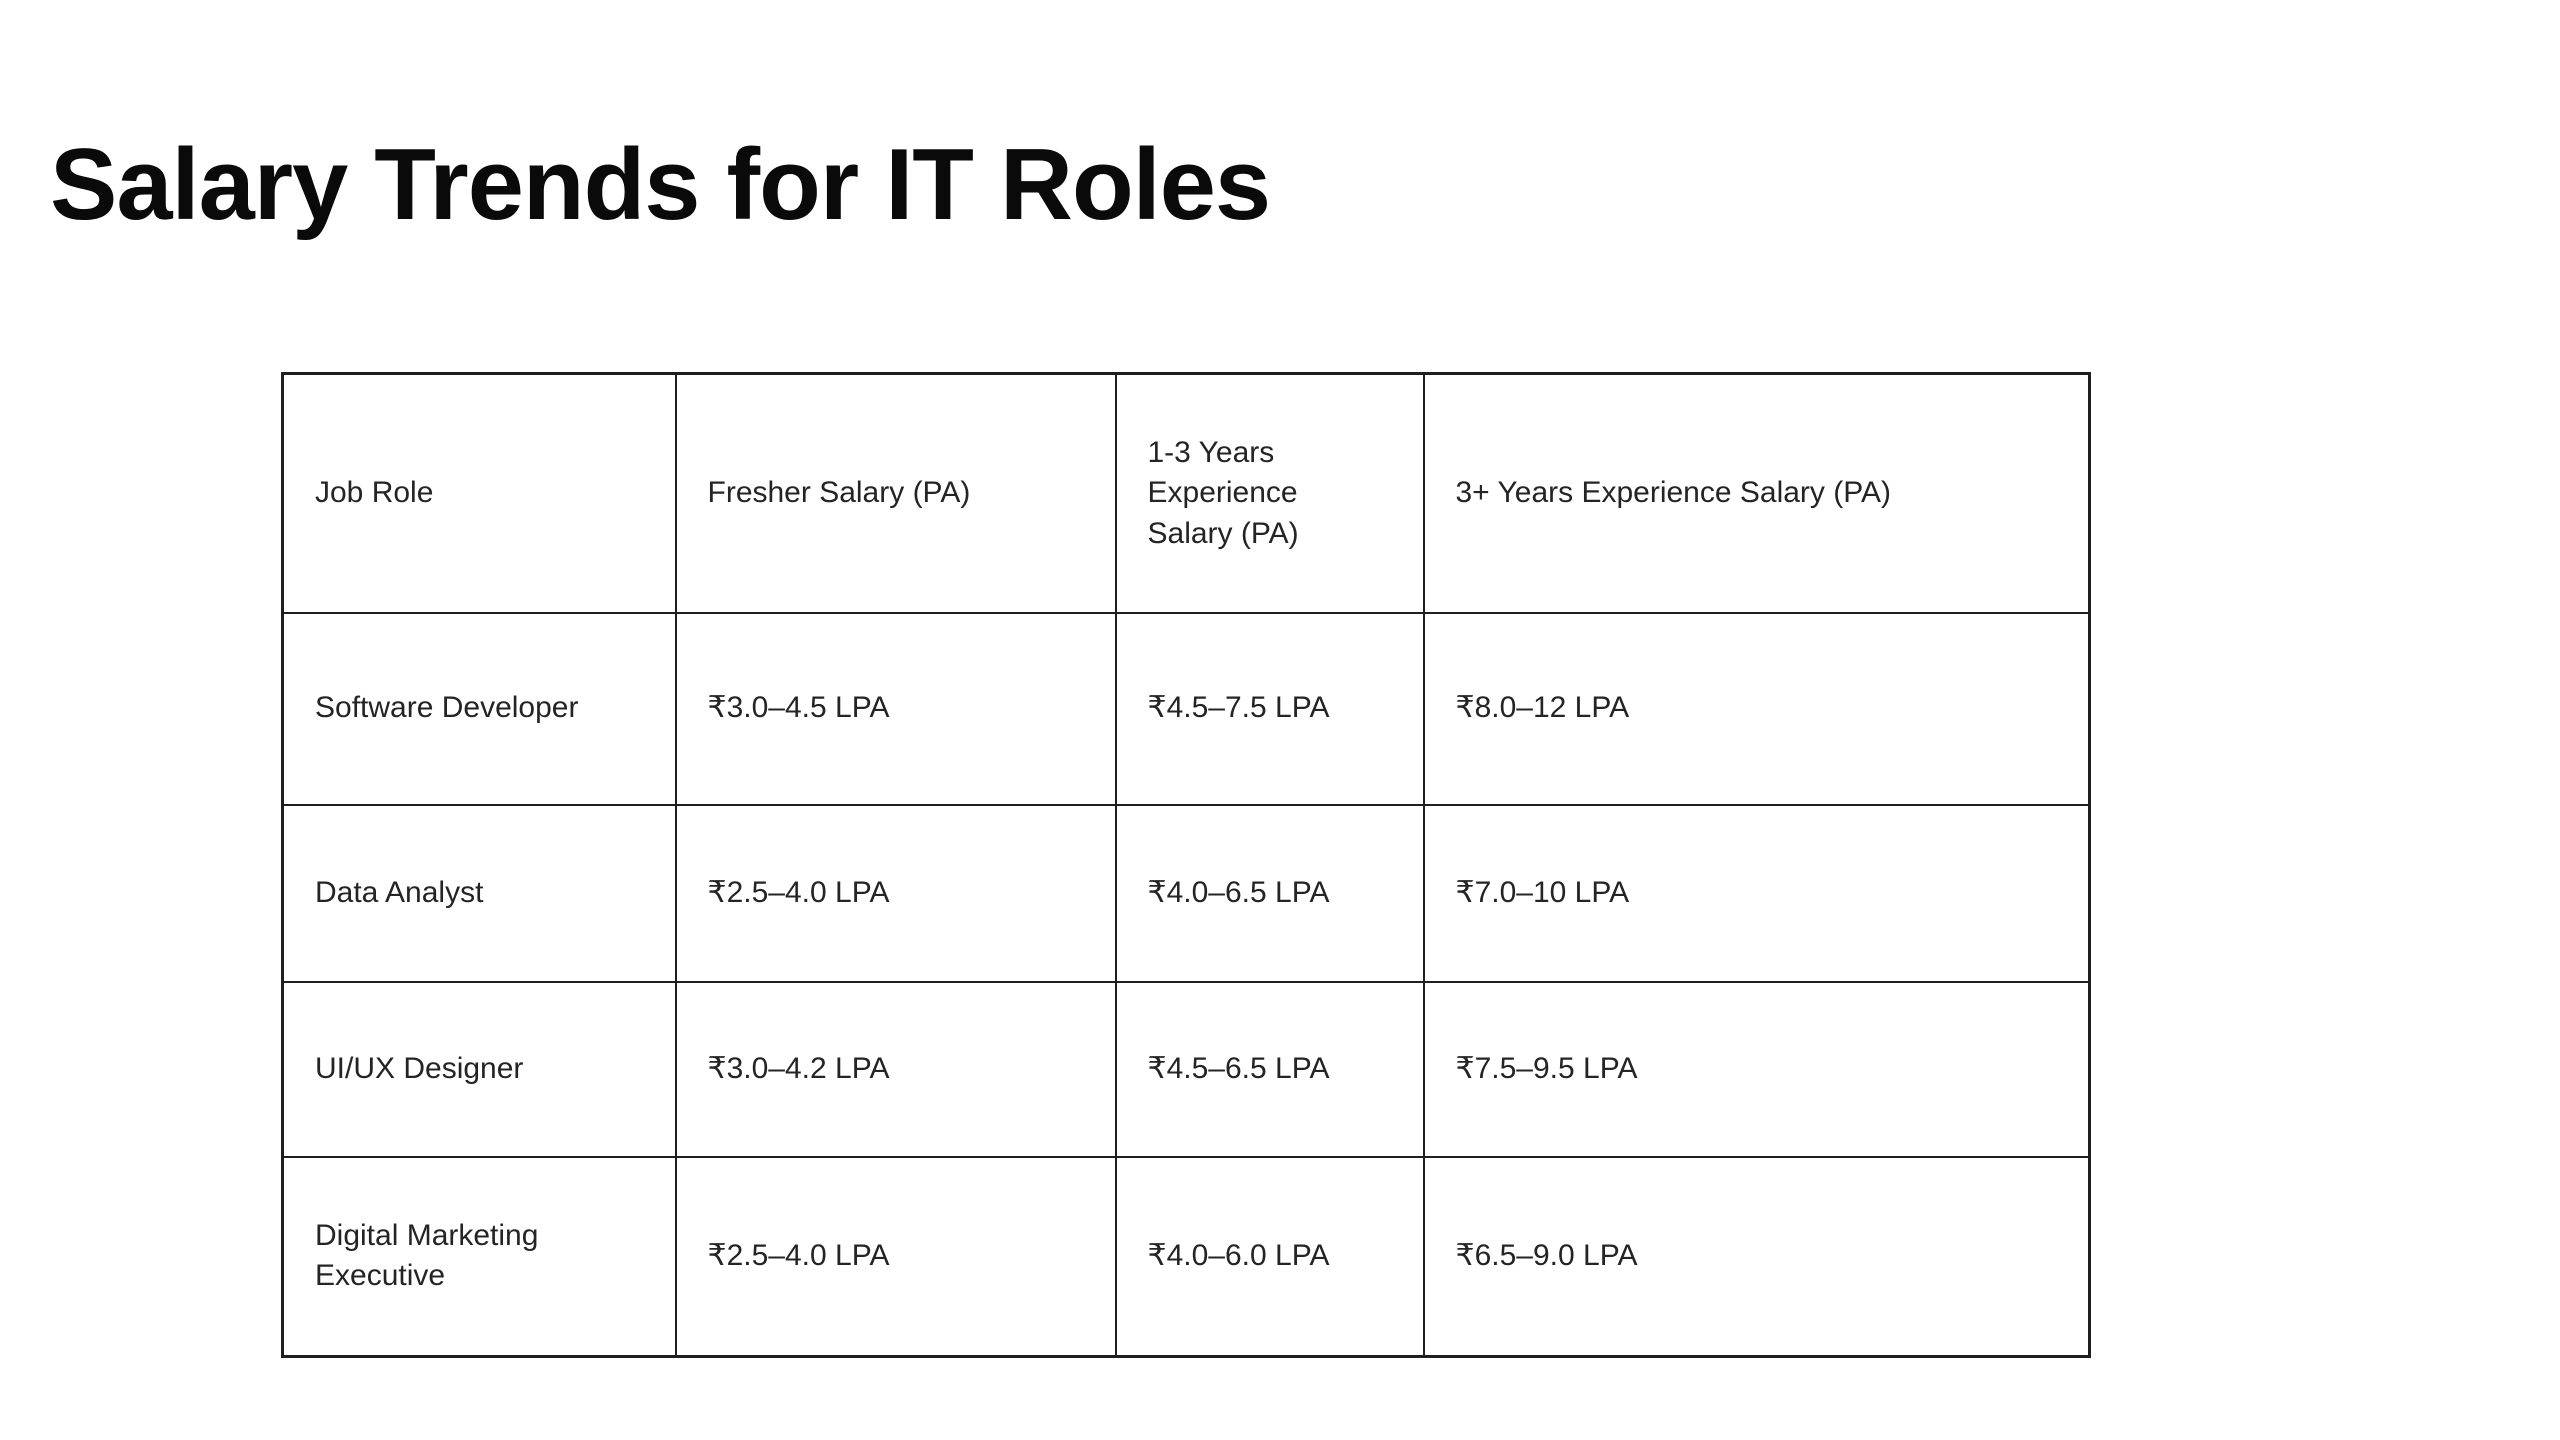  I want to click on cell-1-3-years-salary: ₹4.0–6.0 LPA, so click(1269, 1256).